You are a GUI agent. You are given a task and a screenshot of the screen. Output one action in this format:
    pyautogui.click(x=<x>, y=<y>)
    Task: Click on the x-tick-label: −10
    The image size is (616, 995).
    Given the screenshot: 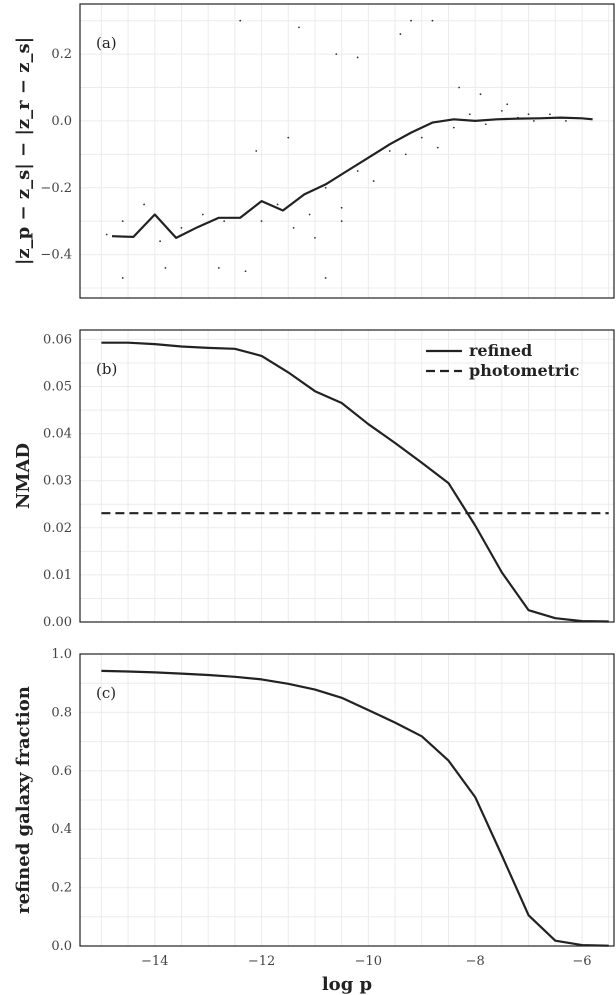 What is the action you would take?
    pyautogui.click(x=368, y=961)
    